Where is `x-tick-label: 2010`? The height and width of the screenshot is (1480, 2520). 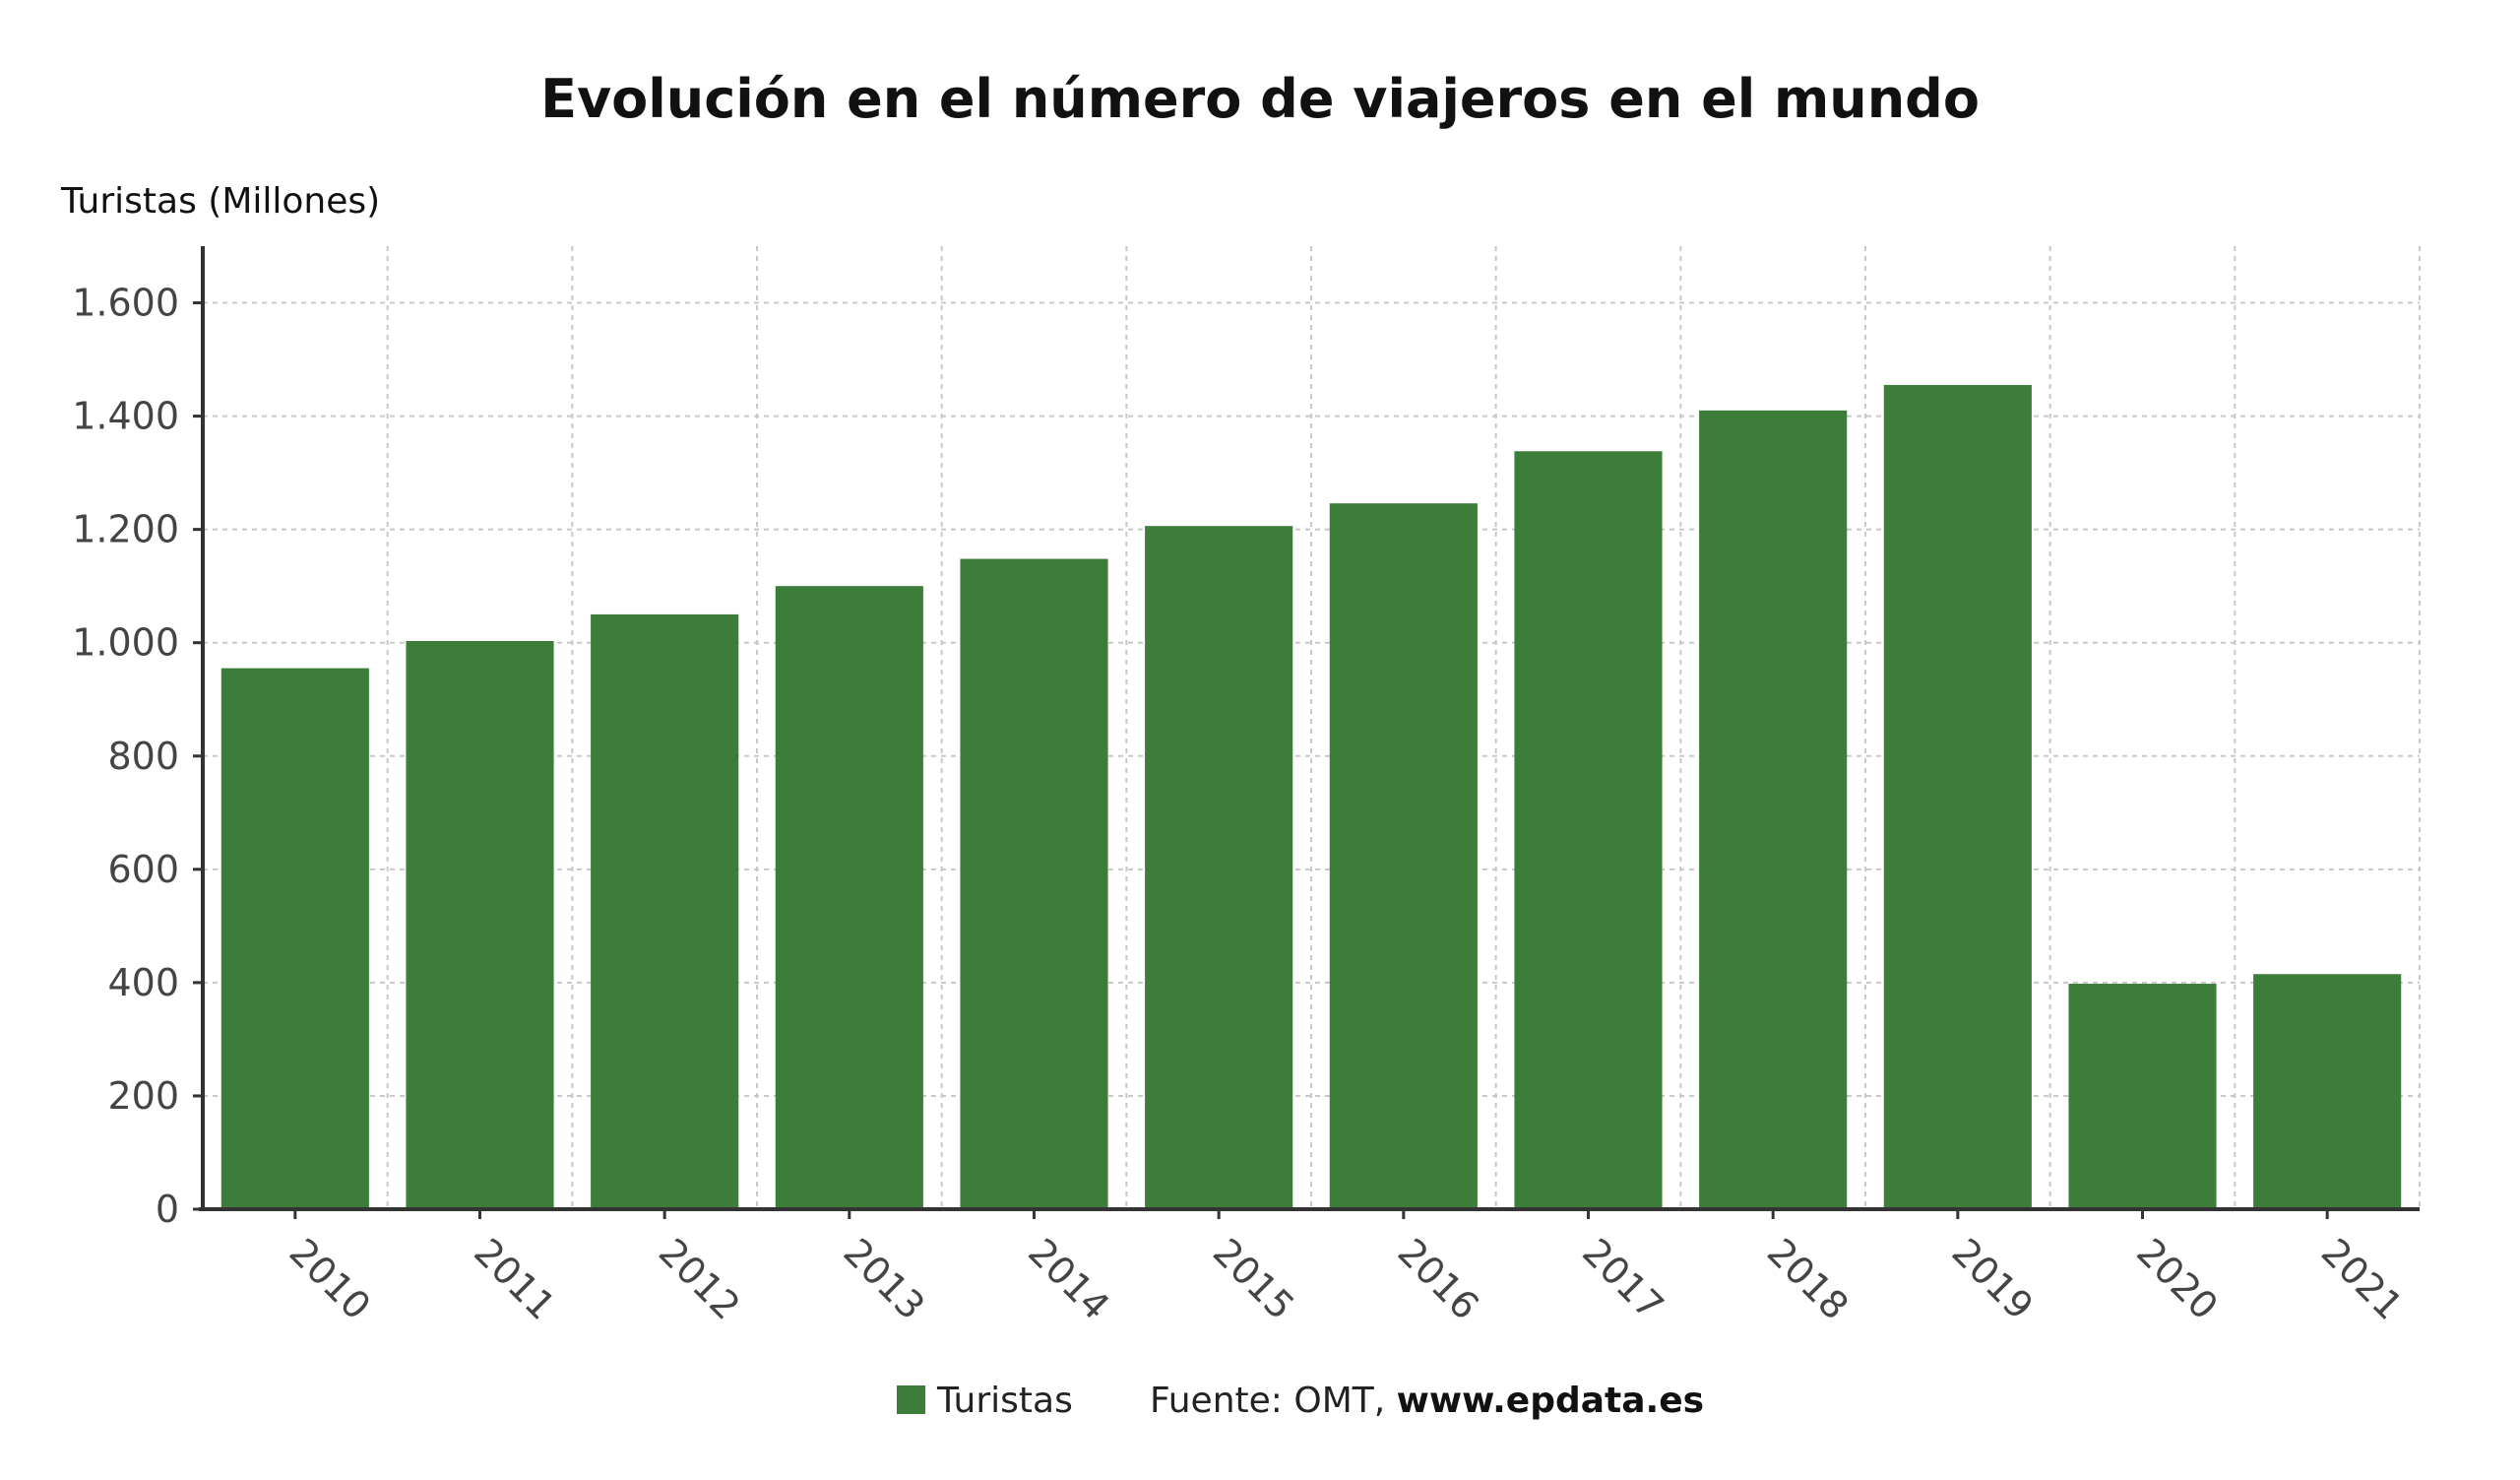
x-tick-label: 2010 is located at coordinates (330, 1279).